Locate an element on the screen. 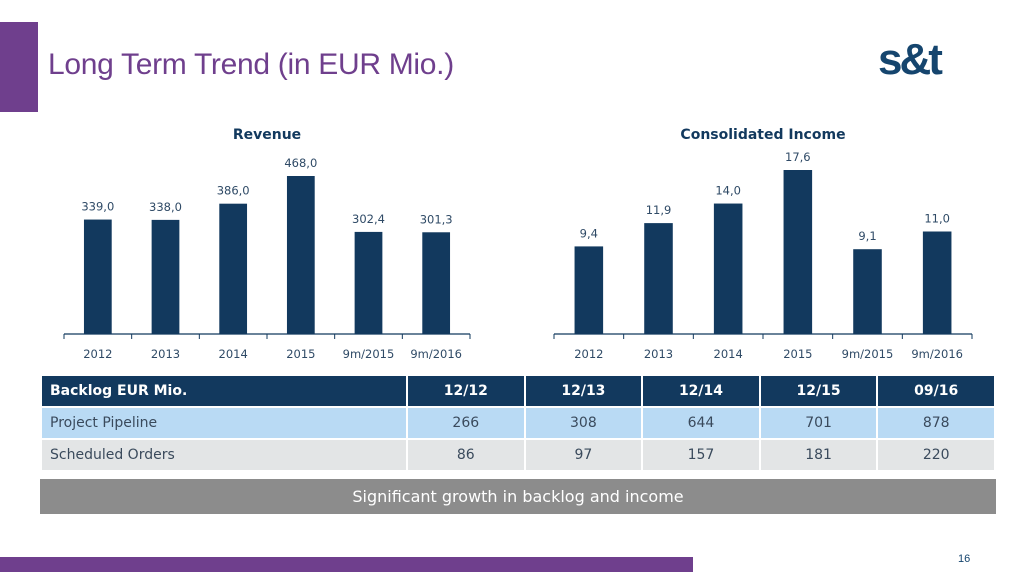 The height and width of the screenshot is (572, 1024). page-title: Long Term Trend (in EUR Mio.) is located at coordinates (251, 64).